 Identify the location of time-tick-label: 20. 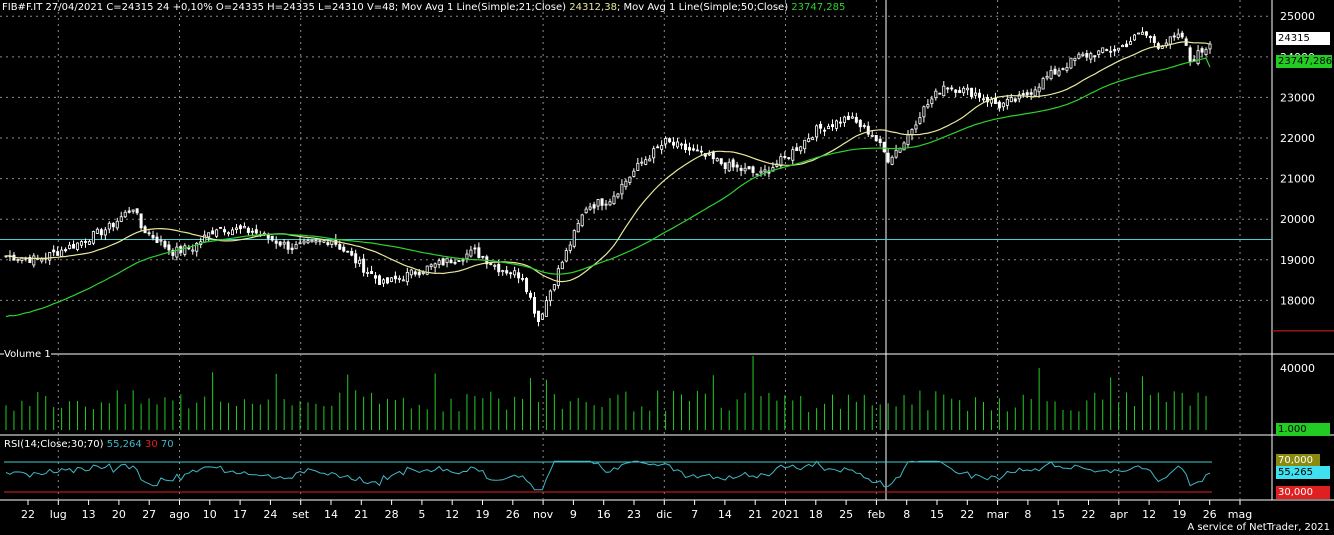
(119, 514).